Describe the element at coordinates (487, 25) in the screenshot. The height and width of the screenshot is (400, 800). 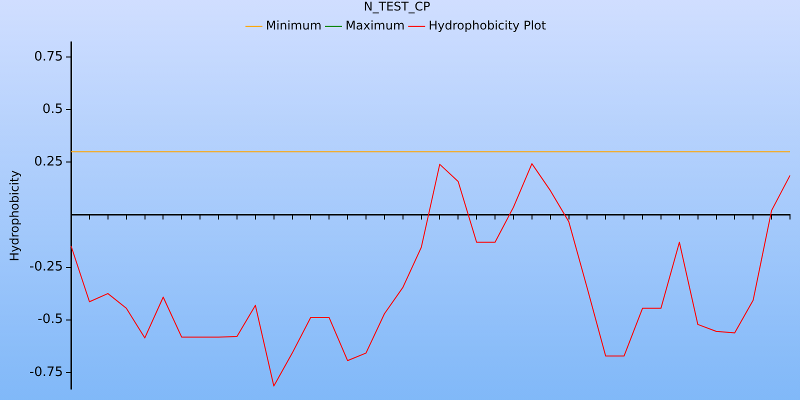
I see `legend-label: Hydrophobicity Plot` at that location.